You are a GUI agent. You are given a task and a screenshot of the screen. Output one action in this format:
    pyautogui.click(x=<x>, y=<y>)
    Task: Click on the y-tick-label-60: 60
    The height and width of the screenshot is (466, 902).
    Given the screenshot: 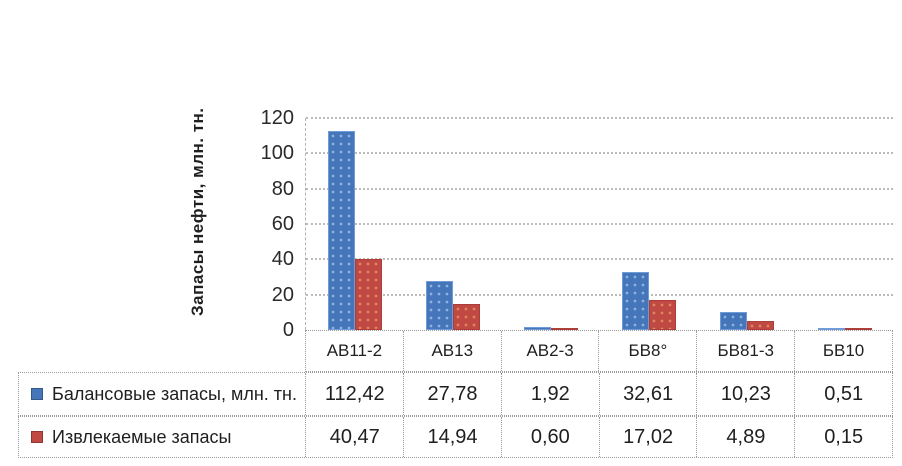 What is the action you would take?
    pyautogui.click(x=282, y=224)
    